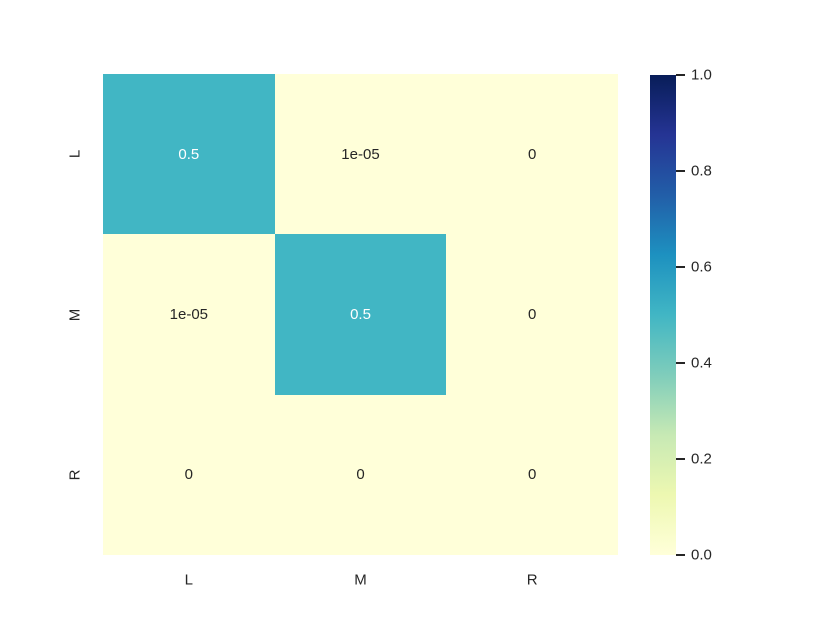 This screenshot has height=623, width=830. What do you see at coordinates (75, 475) in the screenshot?
I see `y-tick-label-R: R` at bounding box center [75, 475].